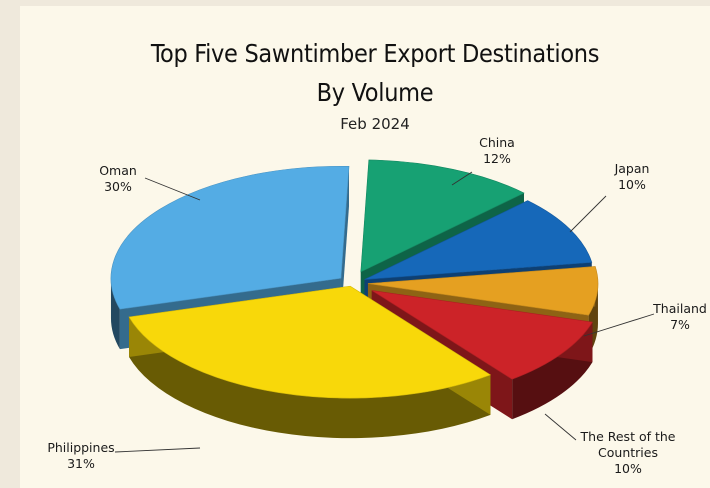 The image size is (710, 488). I want to click on slice-name: Philippines, so click(80, 447).